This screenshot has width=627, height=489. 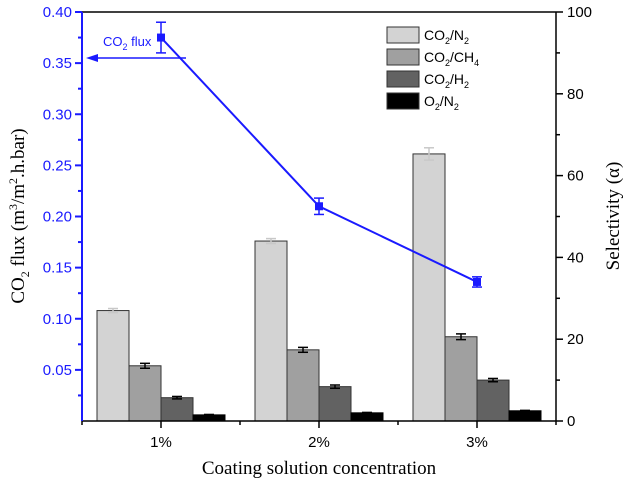 I want to click on x-tick-label: 2%, so click(x=319, y=442).